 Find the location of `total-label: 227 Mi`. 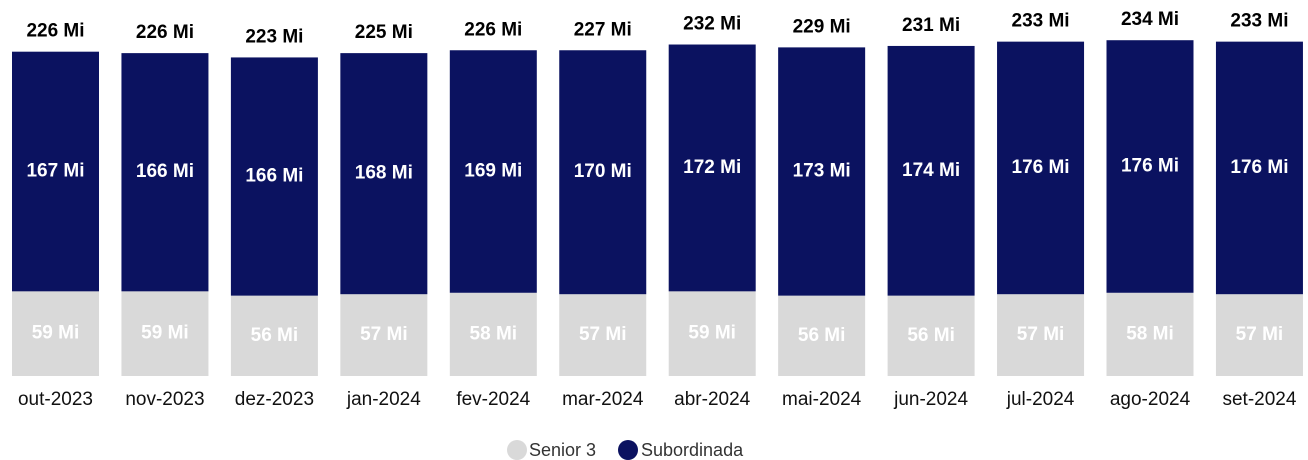

total-label: 227 Mi is located at coordinates (603, 29).